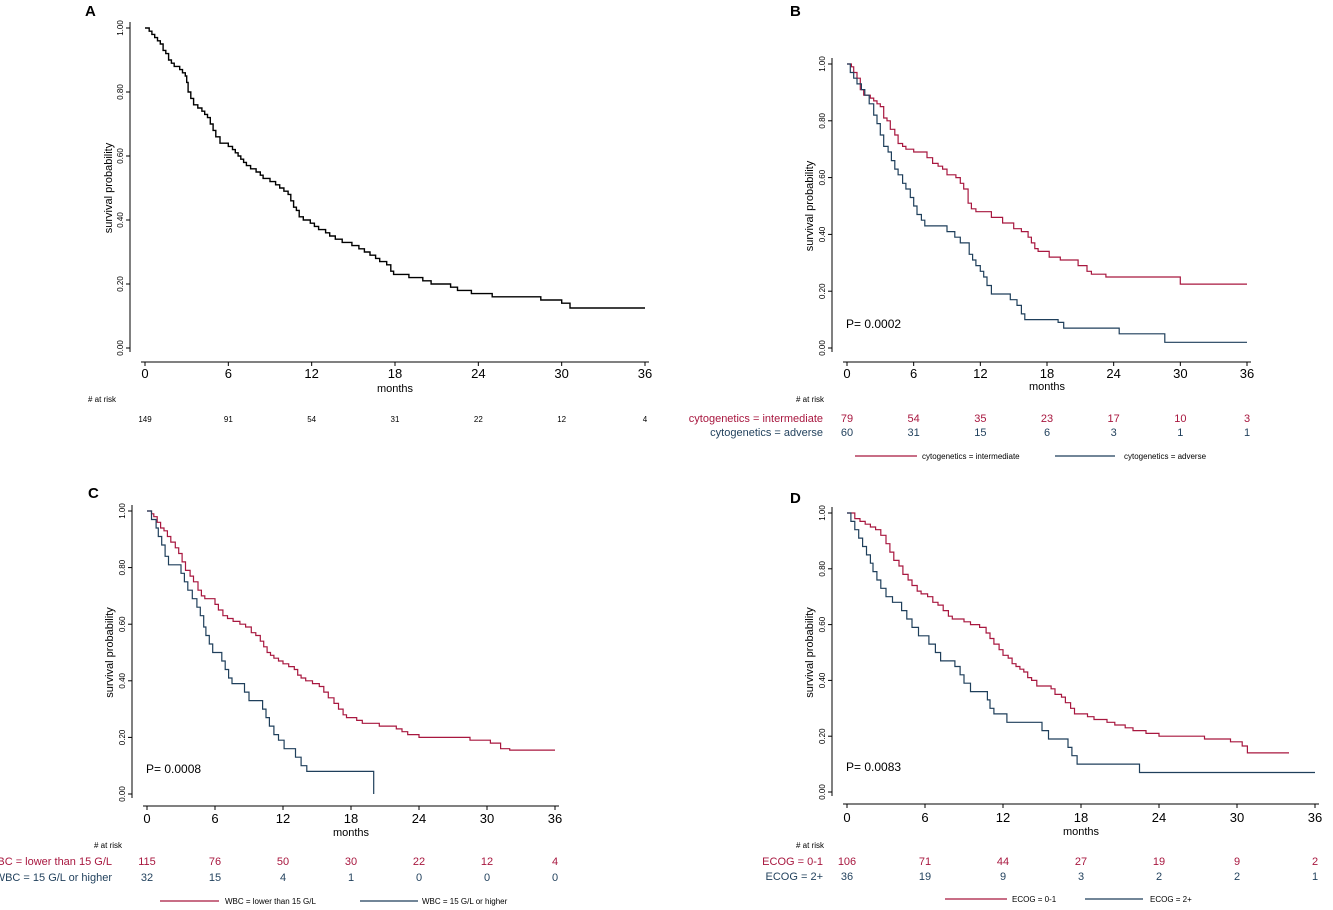 The width and height of the screenshot is (1333, 910). What do you see at coordinates (1034, 899) in the screenshot?
I see `legend-label: ECOG = 0-1` at bounding box center [1034, 899].